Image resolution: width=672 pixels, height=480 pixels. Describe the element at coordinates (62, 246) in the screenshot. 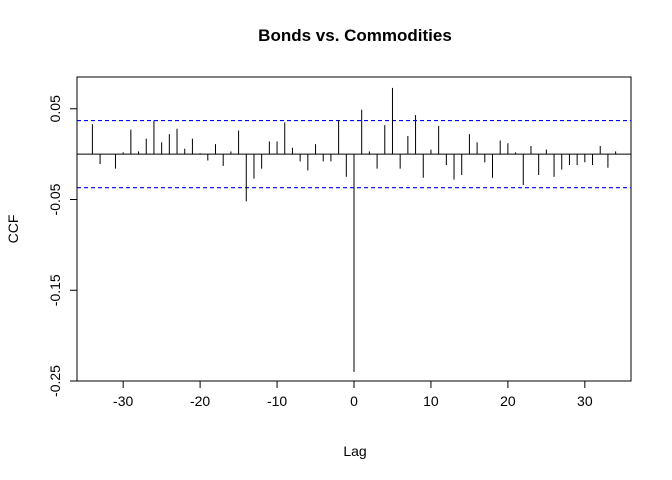

I see `y-axis: 0.05 -0.05 -0.15 -0.25` at that location.